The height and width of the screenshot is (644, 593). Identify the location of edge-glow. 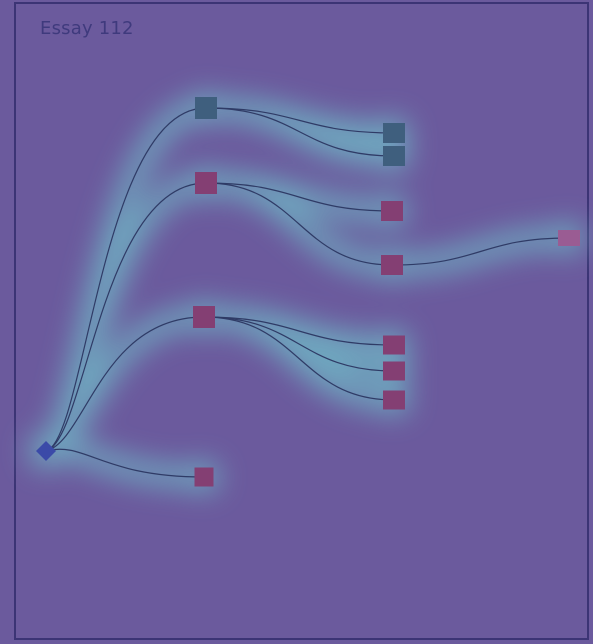
(125, 463).